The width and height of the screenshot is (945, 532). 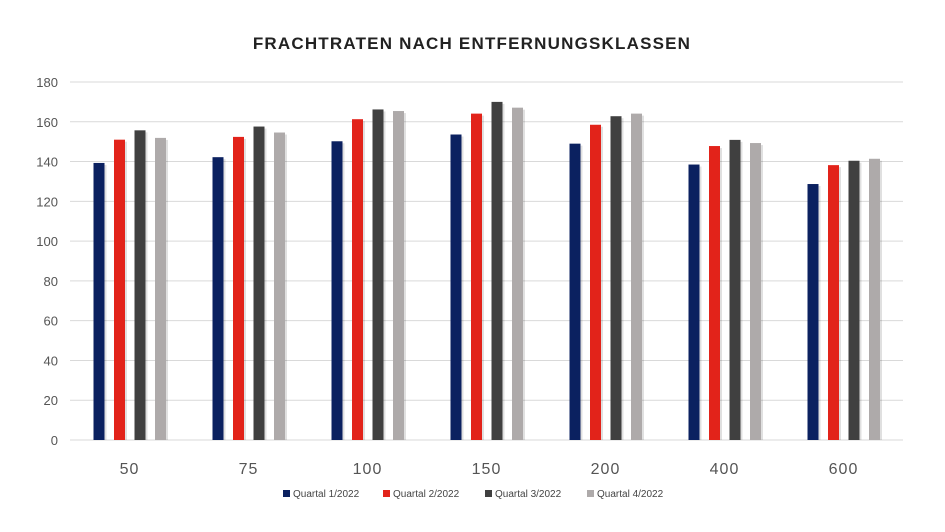 What do you see at coordinates (616, 278) in the screenshot?
I see `bar-200-q3` at bounding box center [616, 278].